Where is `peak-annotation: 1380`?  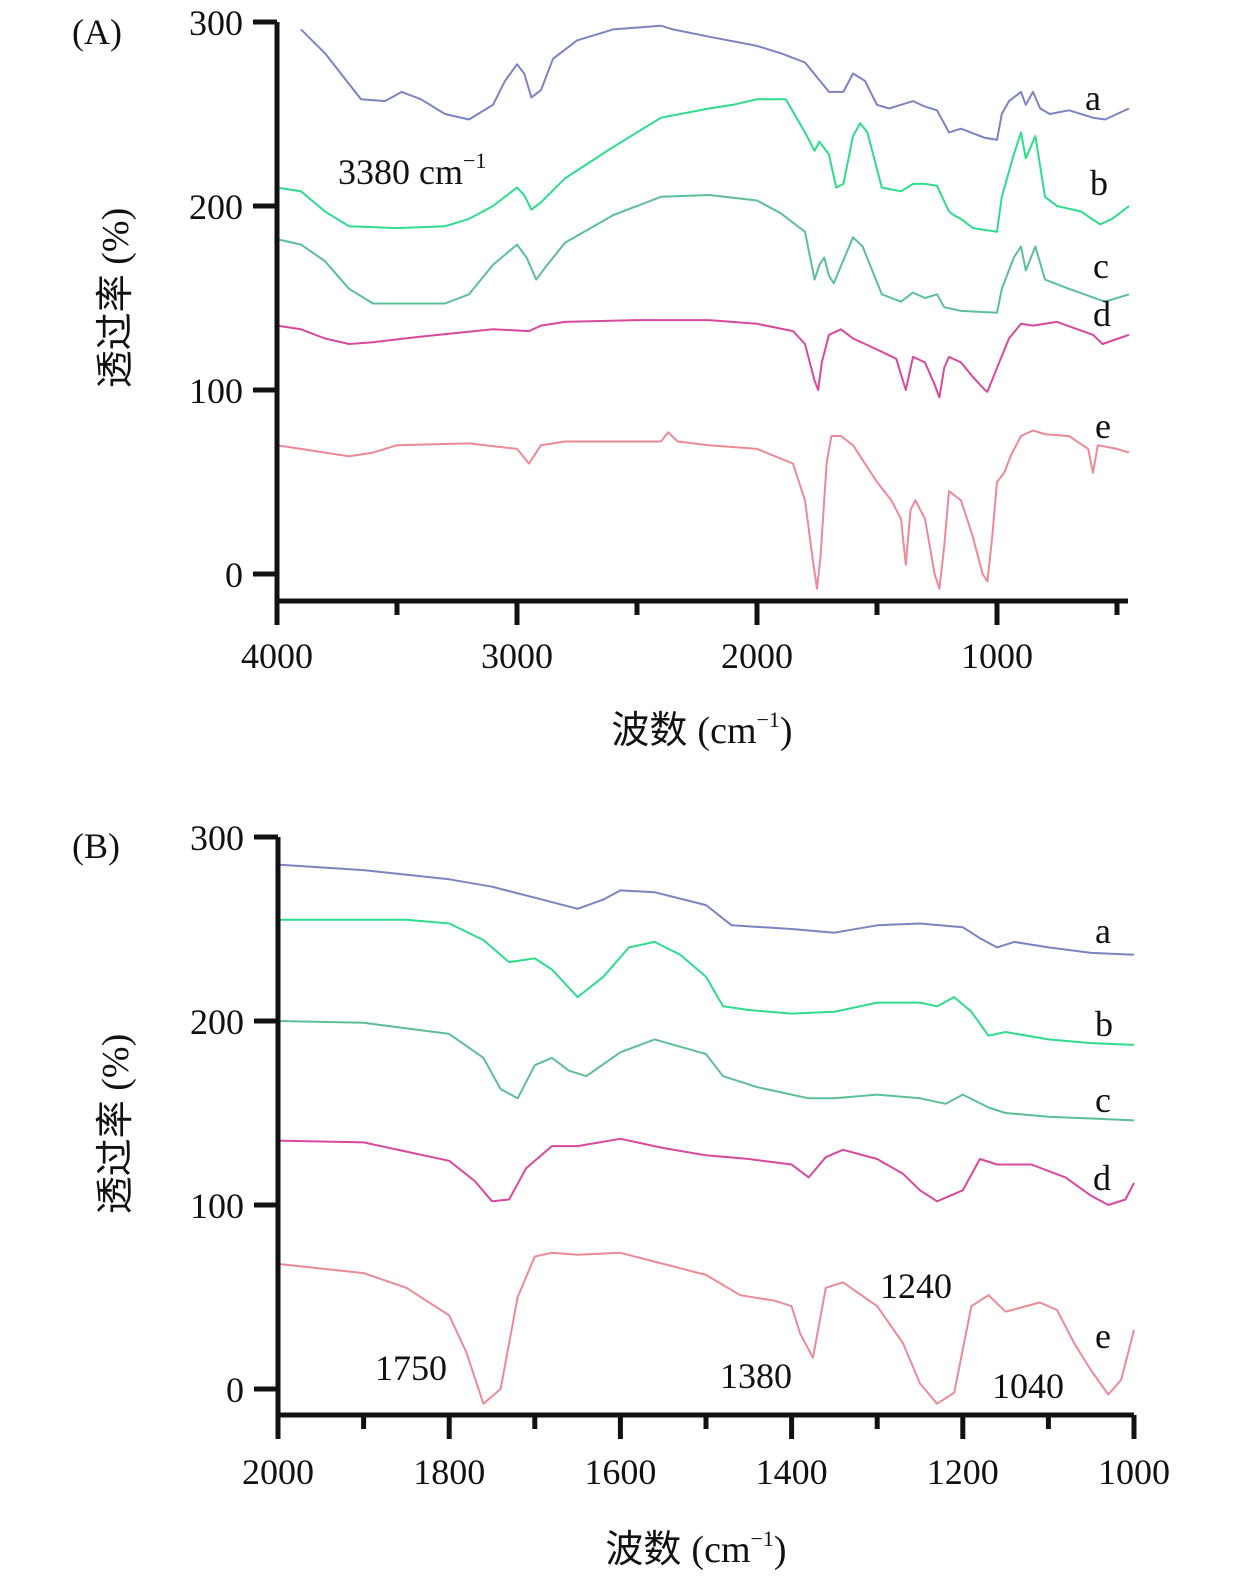
peak-annotation: 1380 is located at coordinates (756, 1376).